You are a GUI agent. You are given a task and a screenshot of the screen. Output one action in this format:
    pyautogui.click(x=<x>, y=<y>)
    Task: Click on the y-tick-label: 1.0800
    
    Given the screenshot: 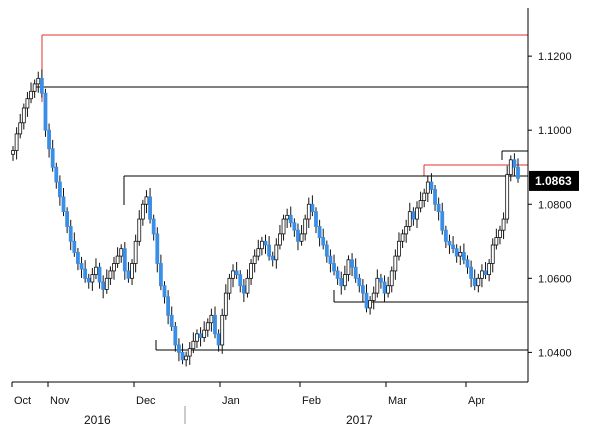 What is the action you would take?
    pyautogui.click(x=555, y=205)
    